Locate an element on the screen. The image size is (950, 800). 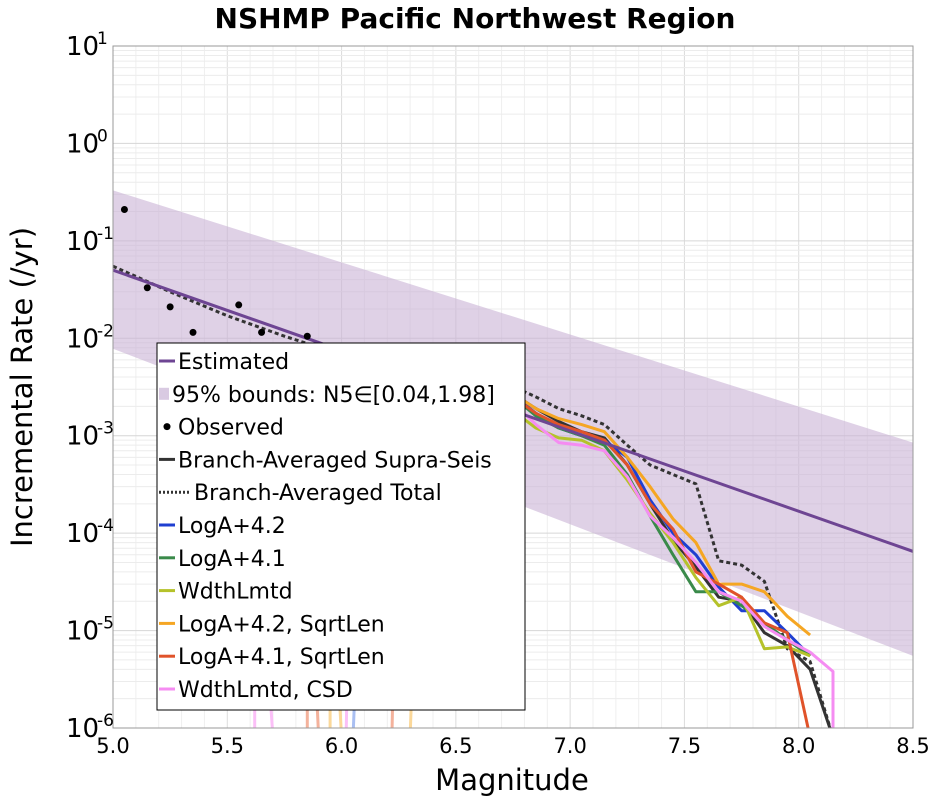
legend-label: WdthLmtd is located at coordinates (235, 592).